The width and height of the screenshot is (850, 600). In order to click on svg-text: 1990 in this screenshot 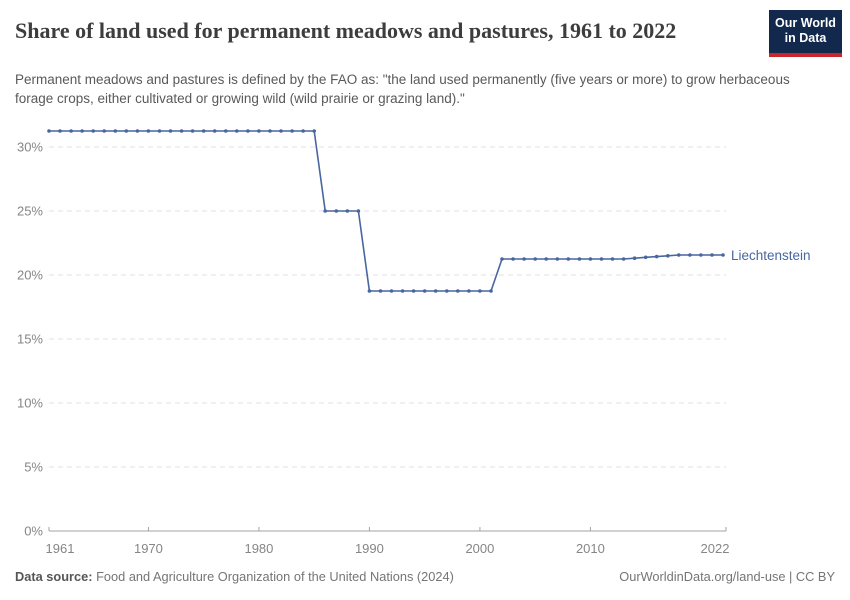, I will do `click(369, 548)`.